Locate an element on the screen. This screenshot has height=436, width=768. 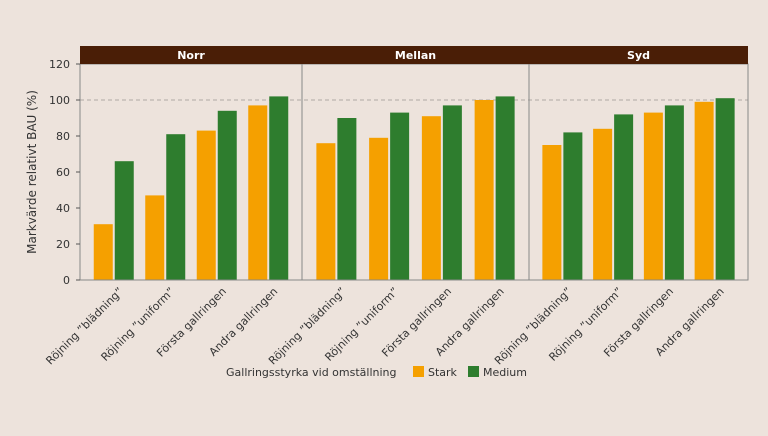
panel-title: Norr is located at coordinates (191, 55).